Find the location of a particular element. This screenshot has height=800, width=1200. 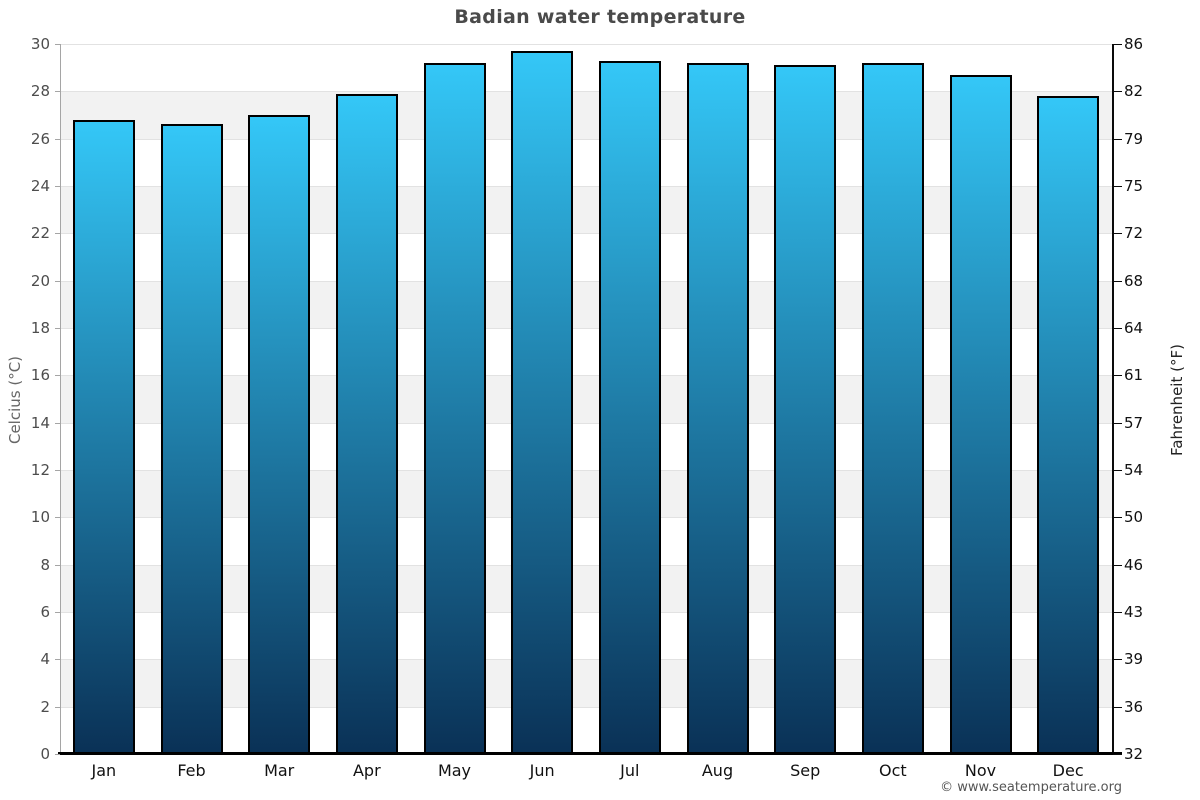

y-tick-label-celsius-28: 28 is located at coordinates (40, 91).